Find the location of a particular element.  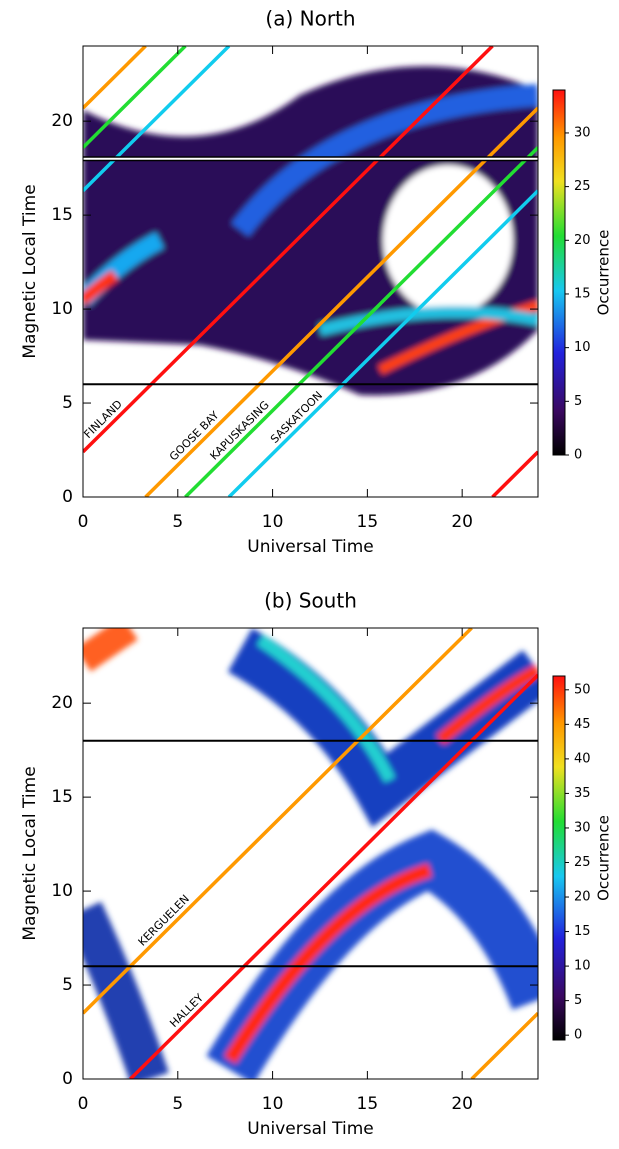

colorbar-tick-label: 45 is located at coordinates (582, 724).